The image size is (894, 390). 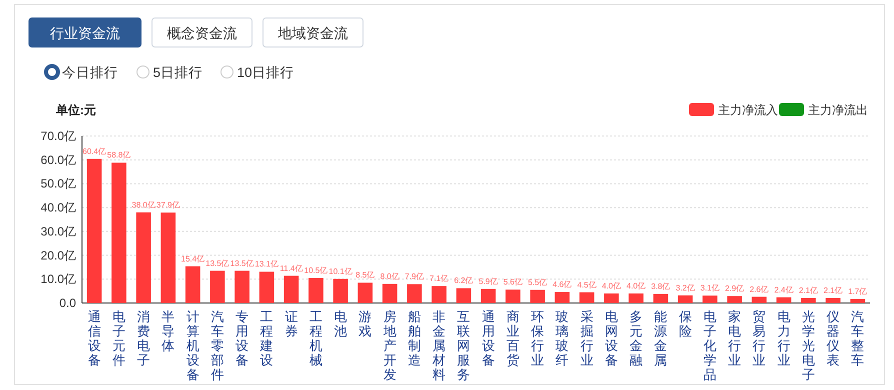 What do you see at coordinates (709, 345) in the screenshot?
I see `x-tick-label: 电子化学品` at bounding box center [709, 345].